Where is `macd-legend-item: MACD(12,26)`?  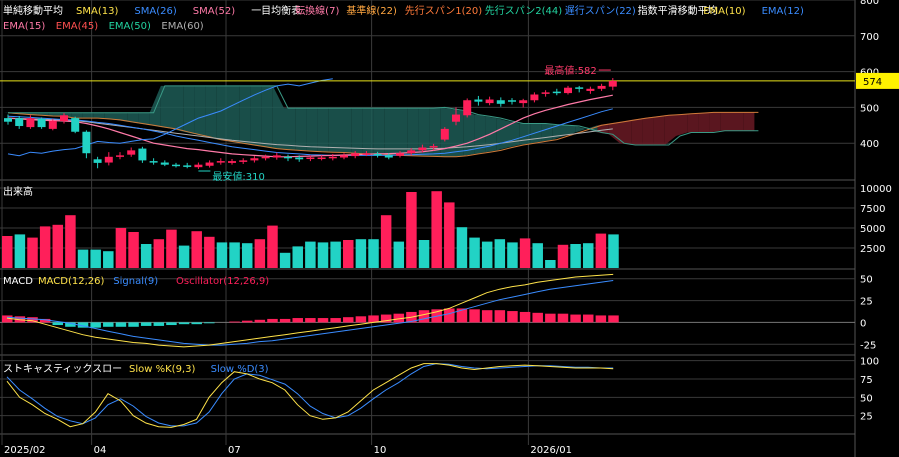
macd-legend-item: MACD(12,26) is located at coordinates (71, 281).